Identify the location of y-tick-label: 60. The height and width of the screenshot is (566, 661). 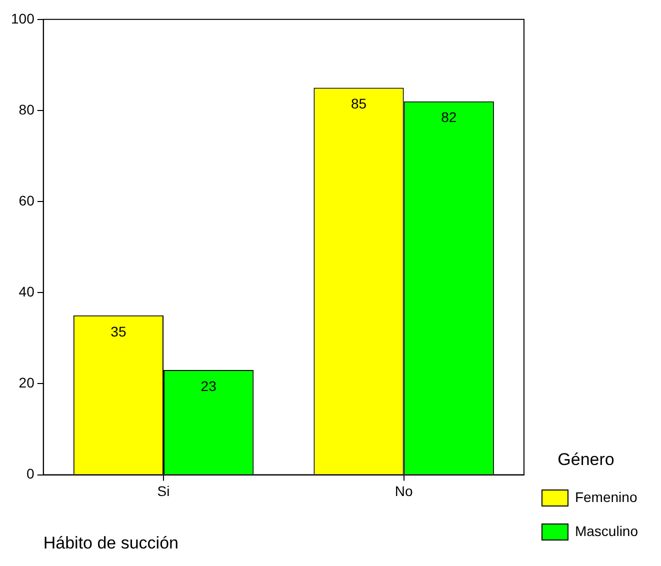
(26, 200).